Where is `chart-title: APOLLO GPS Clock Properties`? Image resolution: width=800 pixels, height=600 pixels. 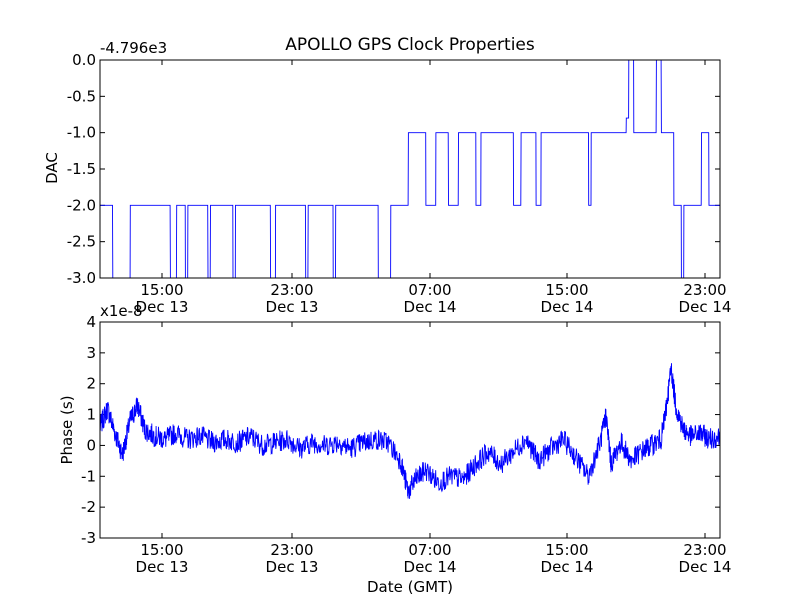 chart-title: APOLLO GPS Clock Properties is located at coordinates (410, 45).